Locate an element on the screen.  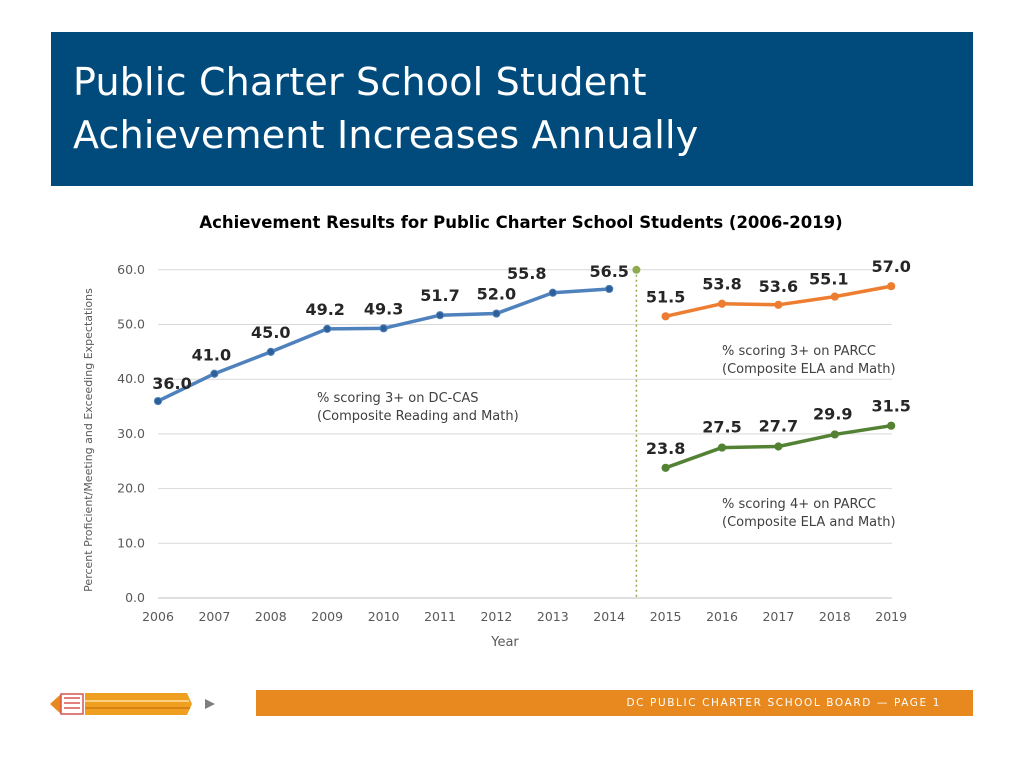
x-tick-label: 2013 is located at coordinates (553, 616).